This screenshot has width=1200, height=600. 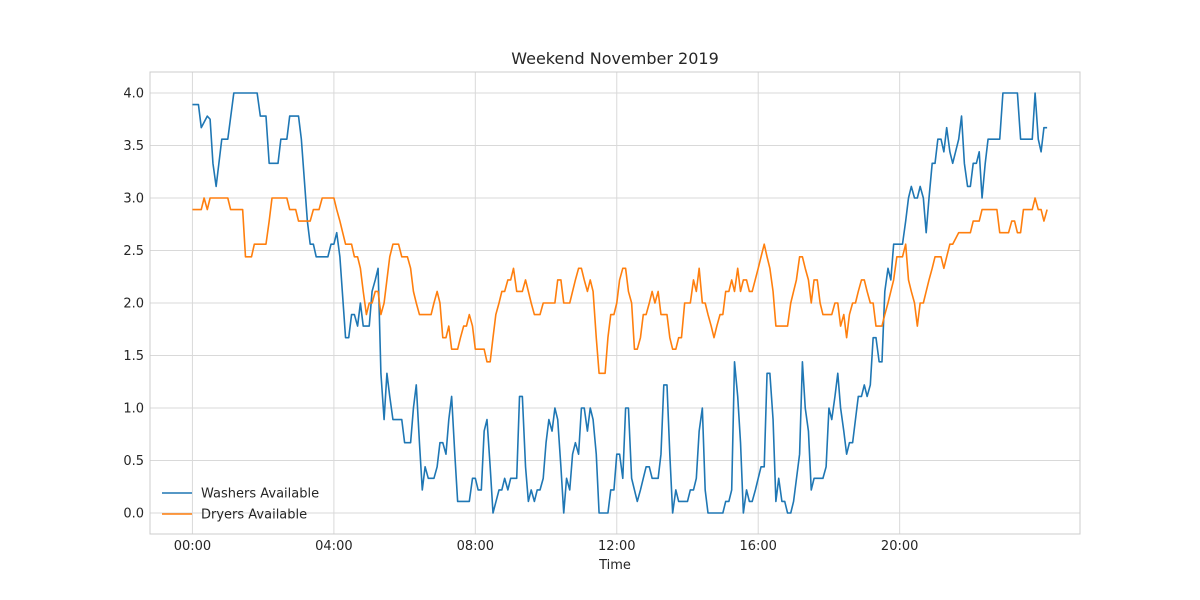 What do you see at coordinates (614, 565) in the screenshot?
I see `x-axis-label: Time` at bounding box center [614, 565].